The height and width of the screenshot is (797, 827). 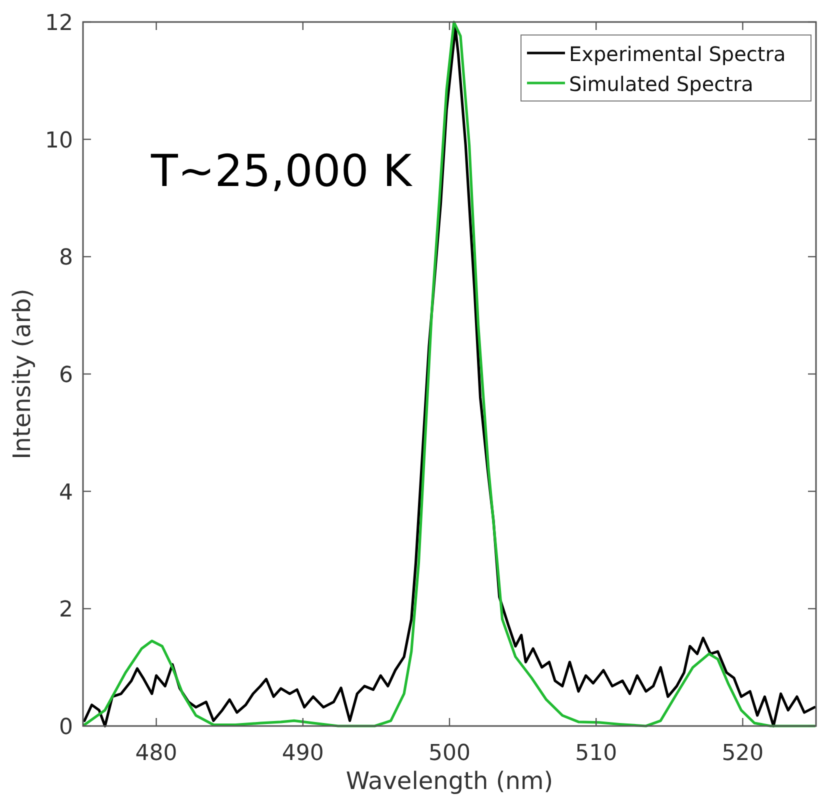 What do you see at coordinates (156, 753) in the screenshot?
I see `x-tick-label: 480` at bounding box center [156, 753].